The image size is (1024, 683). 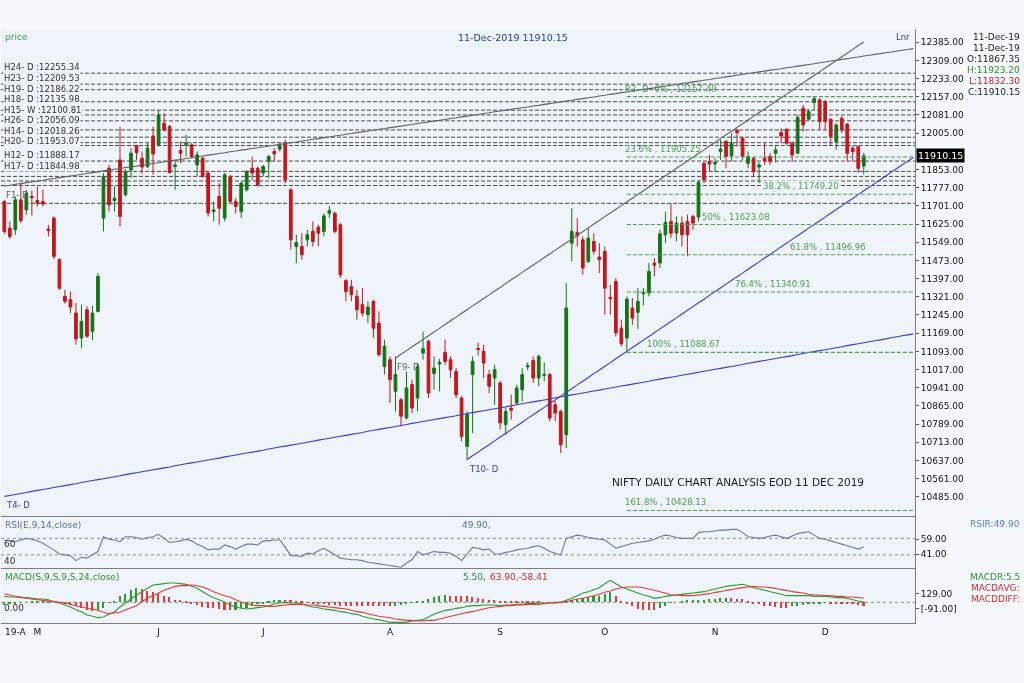 What do you see at coordinates (942, 169) in the screenshot?
I see `y-tick-label: 11853.00` at bounding box center [942, 169].